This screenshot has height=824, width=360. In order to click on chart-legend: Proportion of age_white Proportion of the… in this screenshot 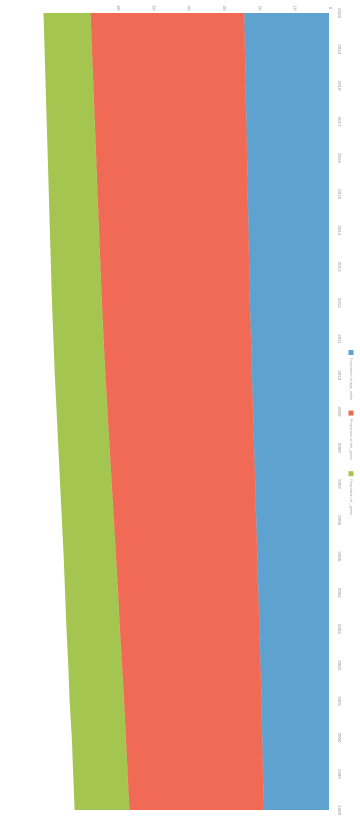, I will do `click(351, 432)`.